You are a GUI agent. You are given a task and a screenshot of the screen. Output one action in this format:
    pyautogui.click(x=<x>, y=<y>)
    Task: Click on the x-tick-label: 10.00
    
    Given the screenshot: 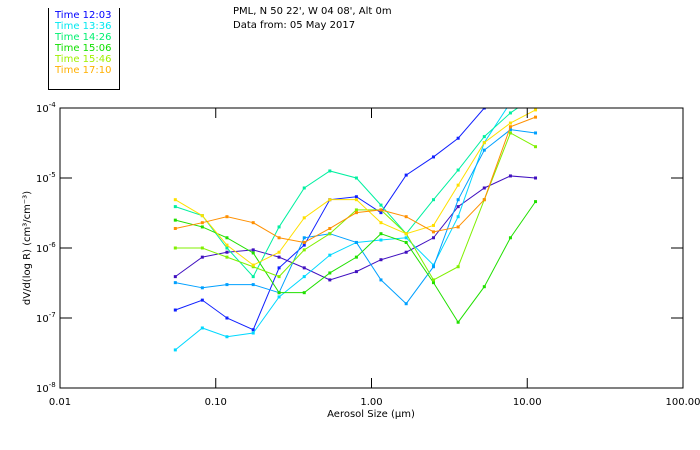 What is the action you would take?
    pyautogui.click(x=527, y=402)
    